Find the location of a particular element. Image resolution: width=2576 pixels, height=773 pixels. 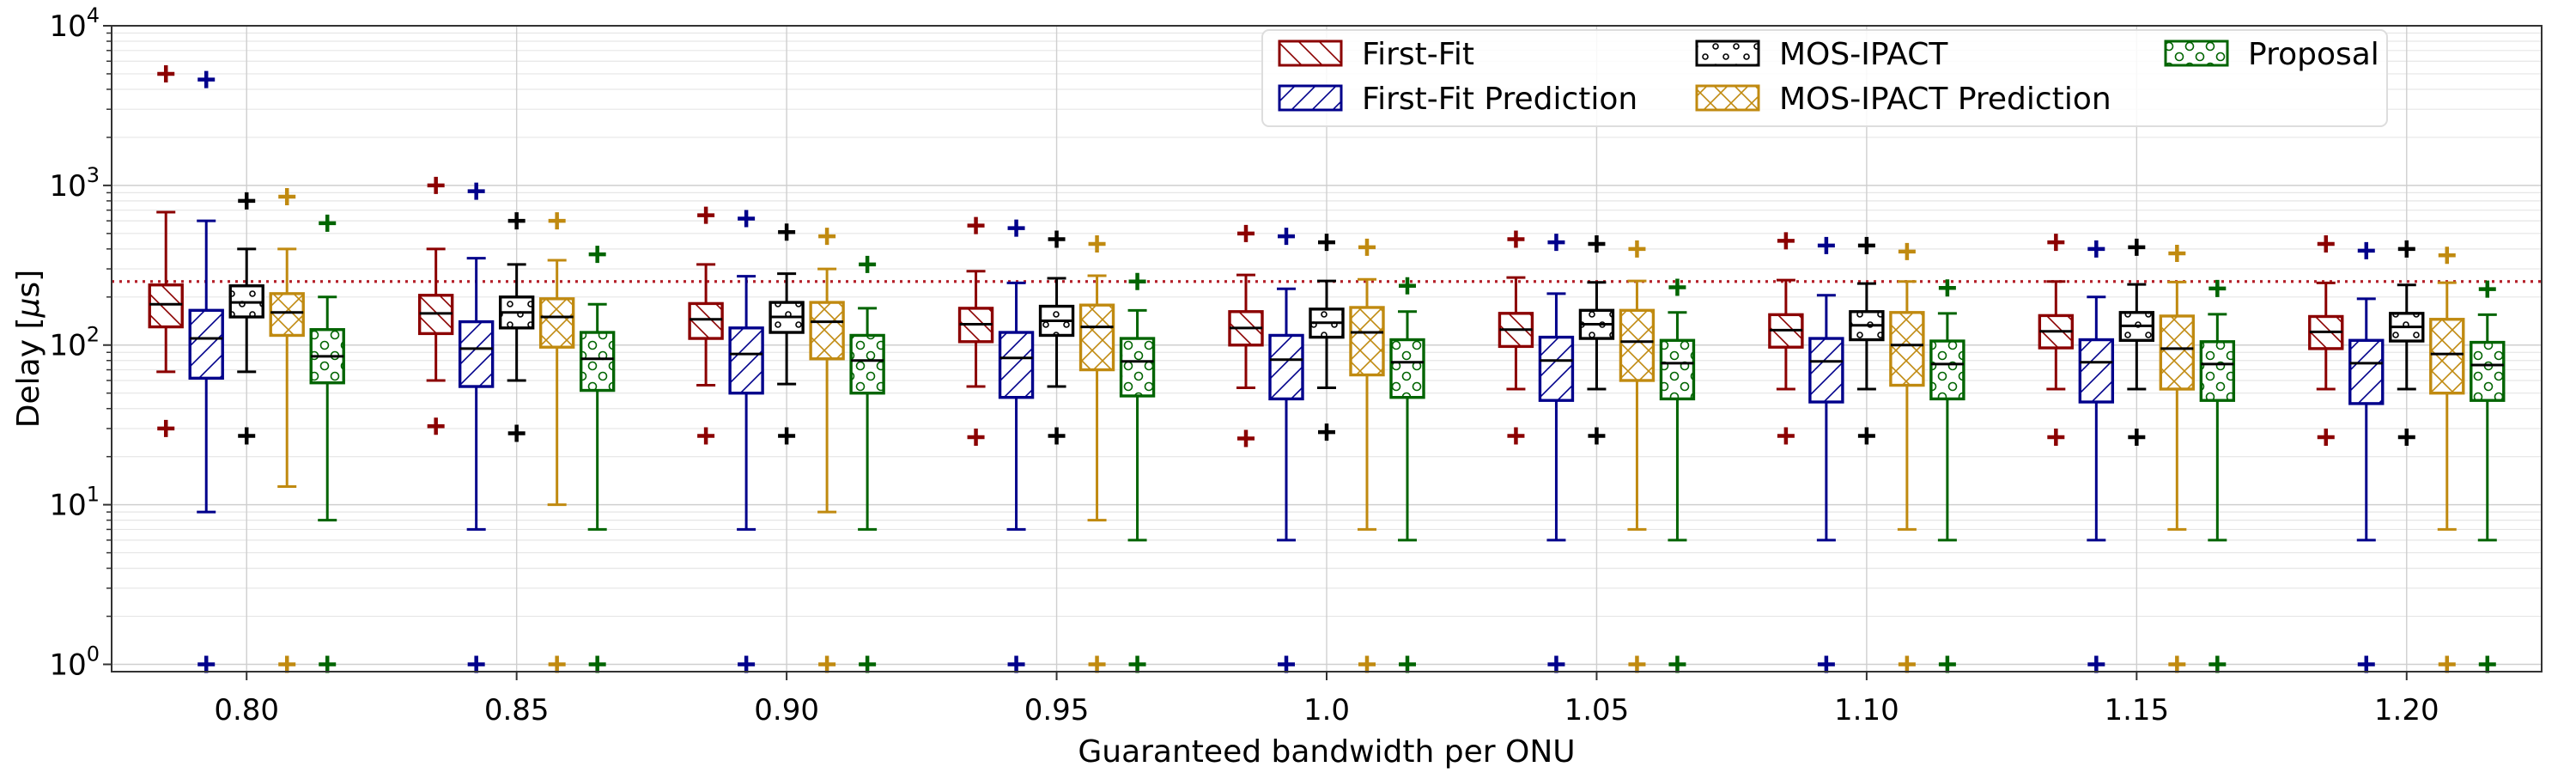

legend-entry: MOS-IPACT is located at coordinates (1821, 55).